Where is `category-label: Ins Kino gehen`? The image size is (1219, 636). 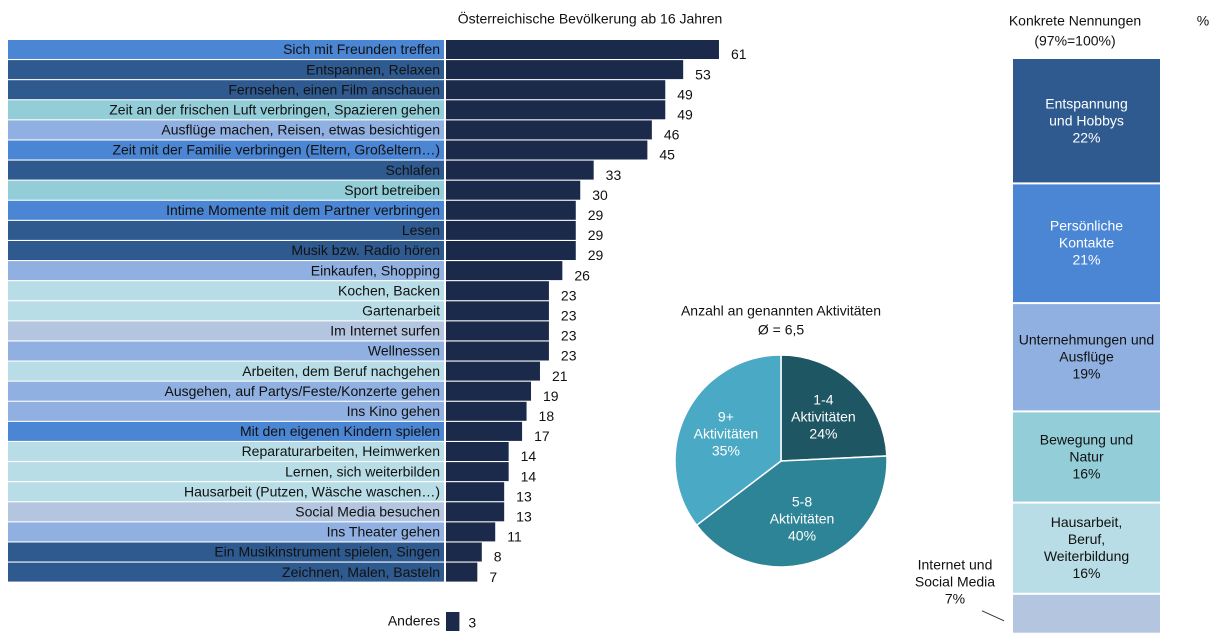
category-label: Ins Kino gehen is located at coordinates (393, 411).